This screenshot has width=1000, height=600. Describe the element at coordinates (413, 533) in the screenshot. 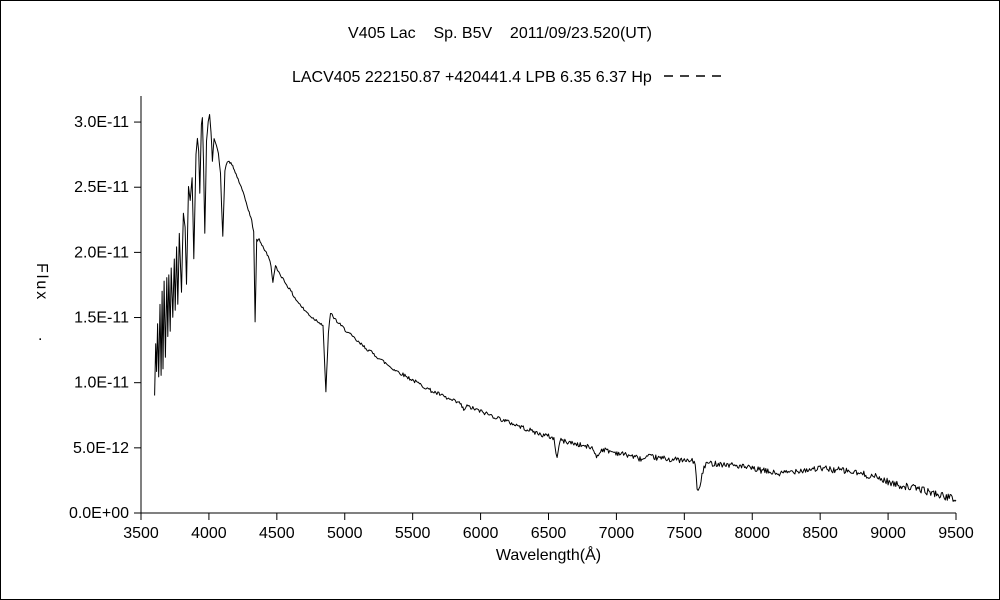

I see `x-tick-label: 5500` at that location.